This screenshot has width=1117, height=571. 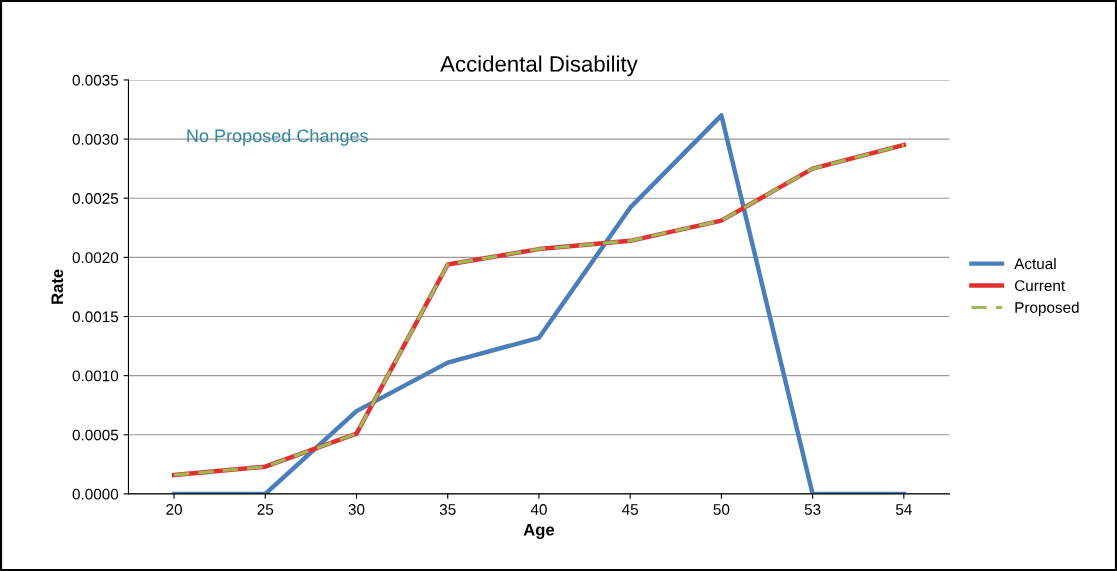 What do you see at coordinates (1040, 286) in the screenshot?
I see `legend-label: Current` at bounding box center [1040, 286].